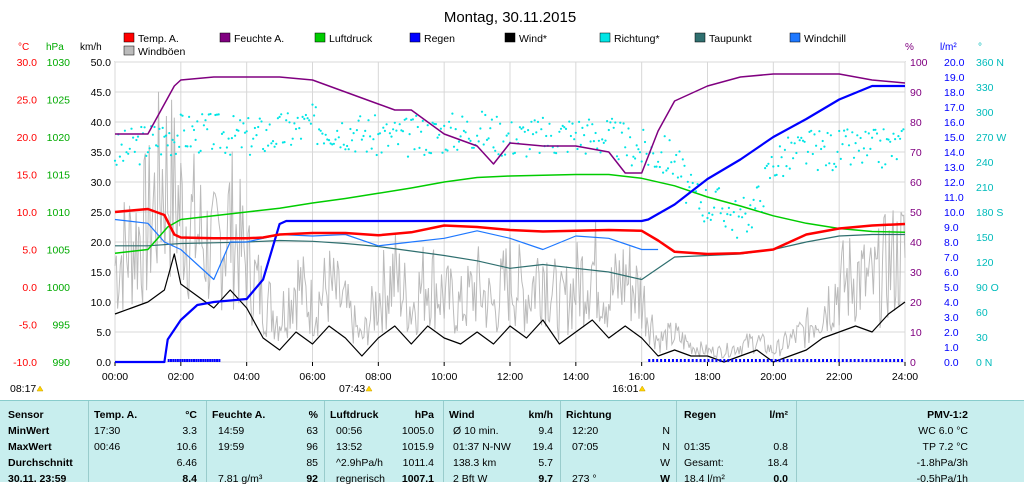 Image resolution: width=1024 pixels, height=485 pixels. I want to click on stats-cell: 3.3, so click(189, 431).